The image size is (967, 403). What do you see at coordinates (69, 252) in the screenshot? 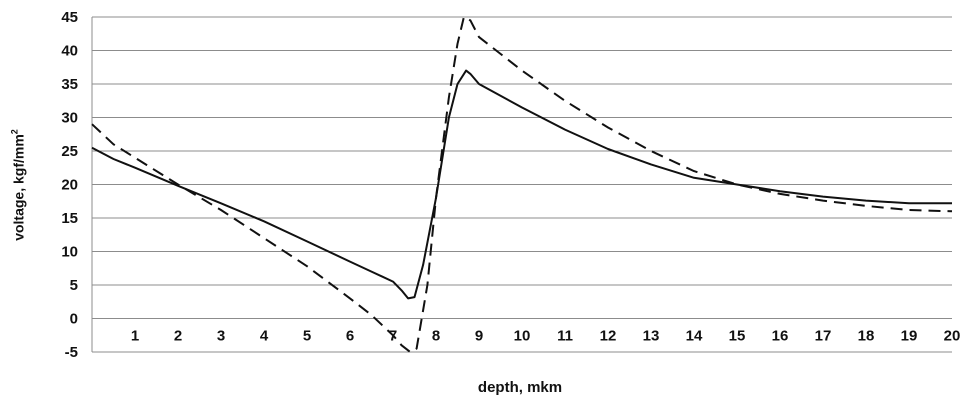
I see `y-tick-label: 10` at bounding box center [69, 252].